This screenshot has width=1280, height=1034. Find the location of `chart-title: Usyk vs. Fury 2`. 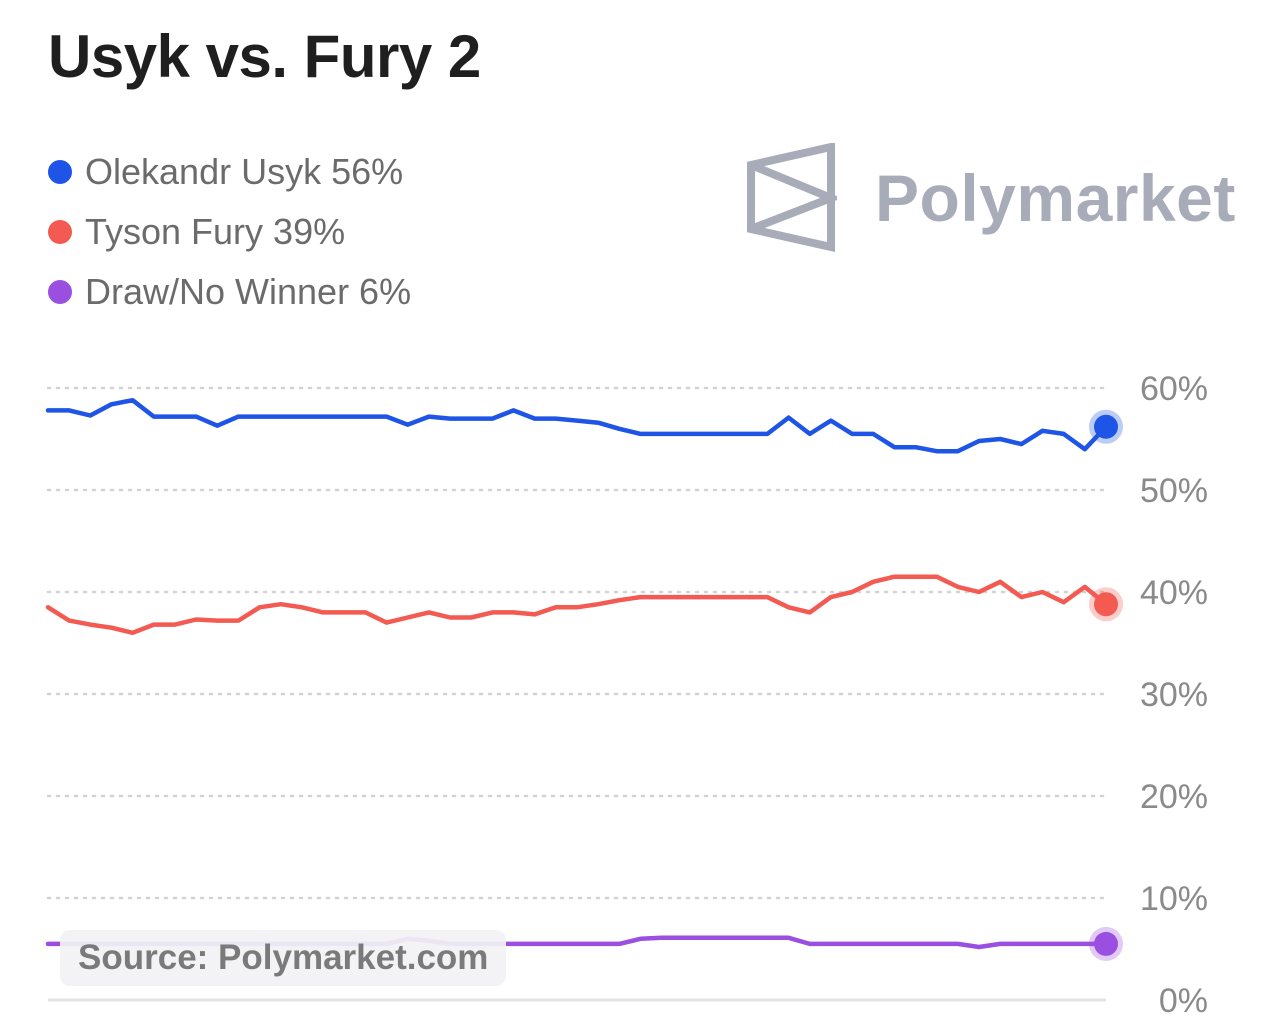

chart-title: Usyk vs. Fury 2 is located at coordinates (264, 56).